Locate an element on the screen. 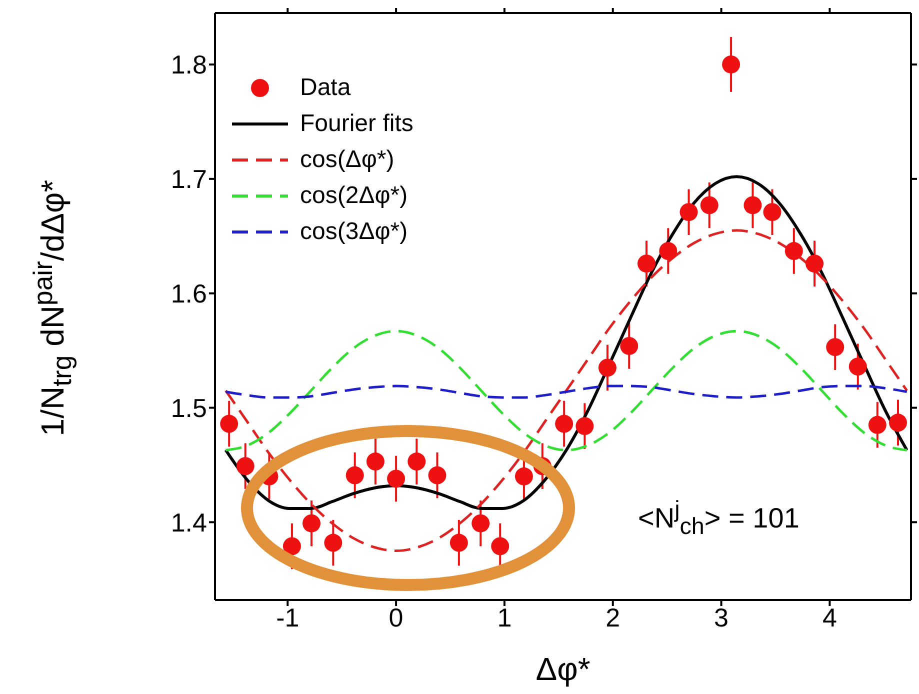 The image size is (919, 694). x-axis-title: Δφ* is located at coordinates (563, 669).